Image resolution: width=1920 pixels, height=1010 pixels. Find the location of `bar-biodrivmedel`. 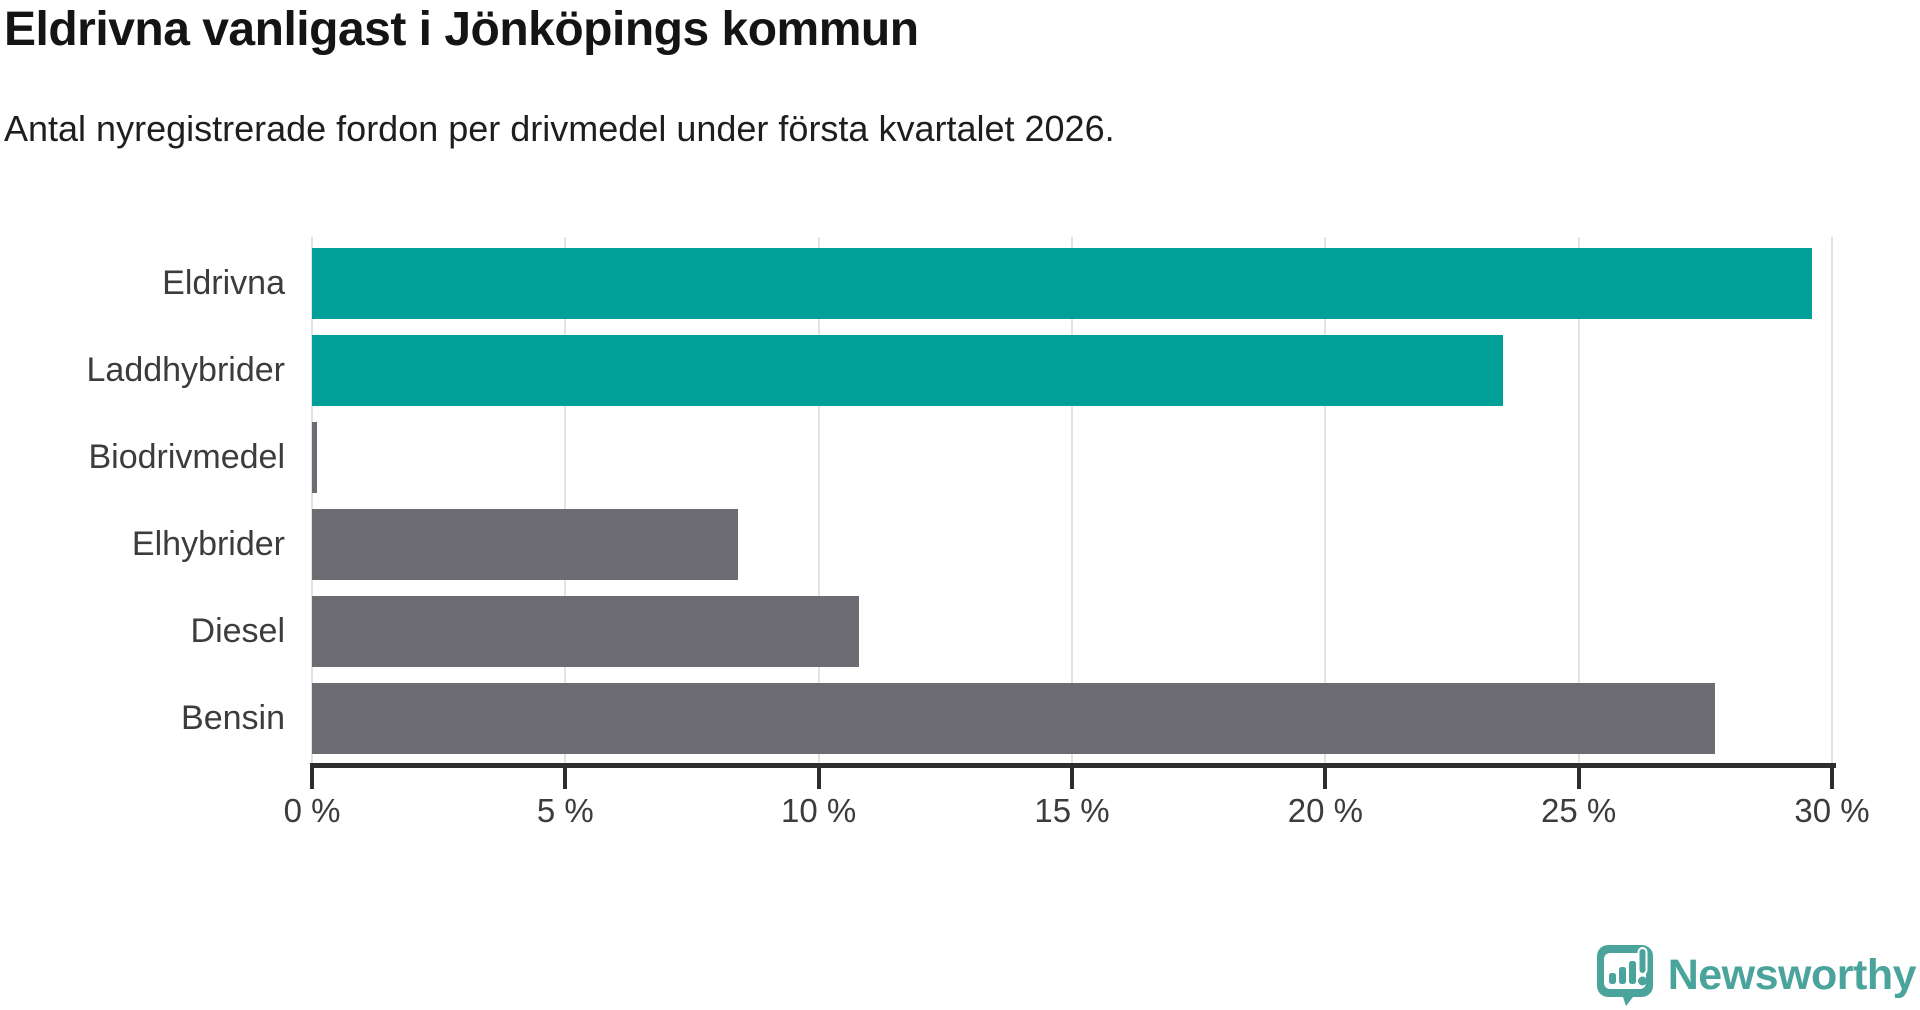

bar-biodrivmedel is located at coordinates (315, 457).